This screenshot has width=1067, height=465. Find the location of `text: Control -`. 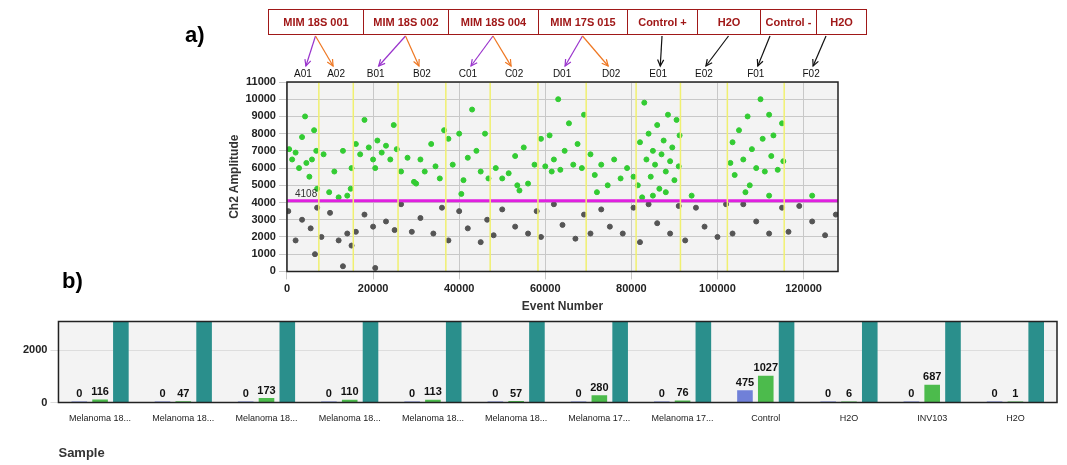

text: Control - is located at coordinates (788, 22).